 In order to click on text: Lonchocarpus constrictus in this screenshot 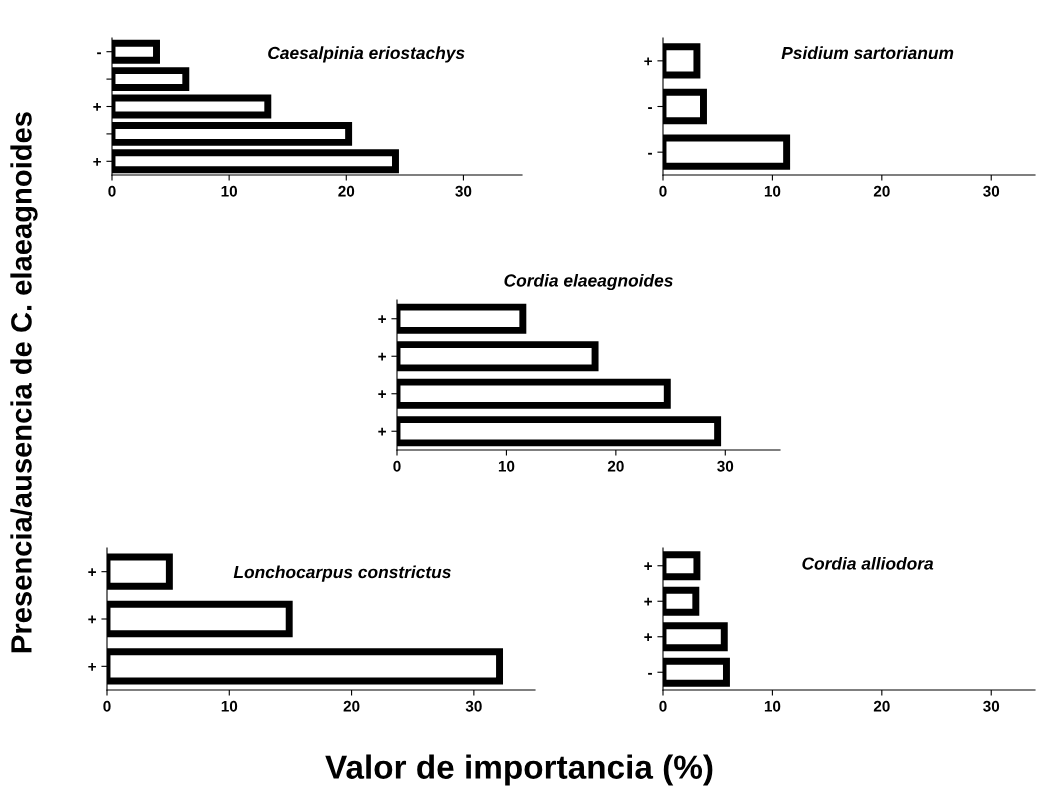, I will do `click(342, 573)`.